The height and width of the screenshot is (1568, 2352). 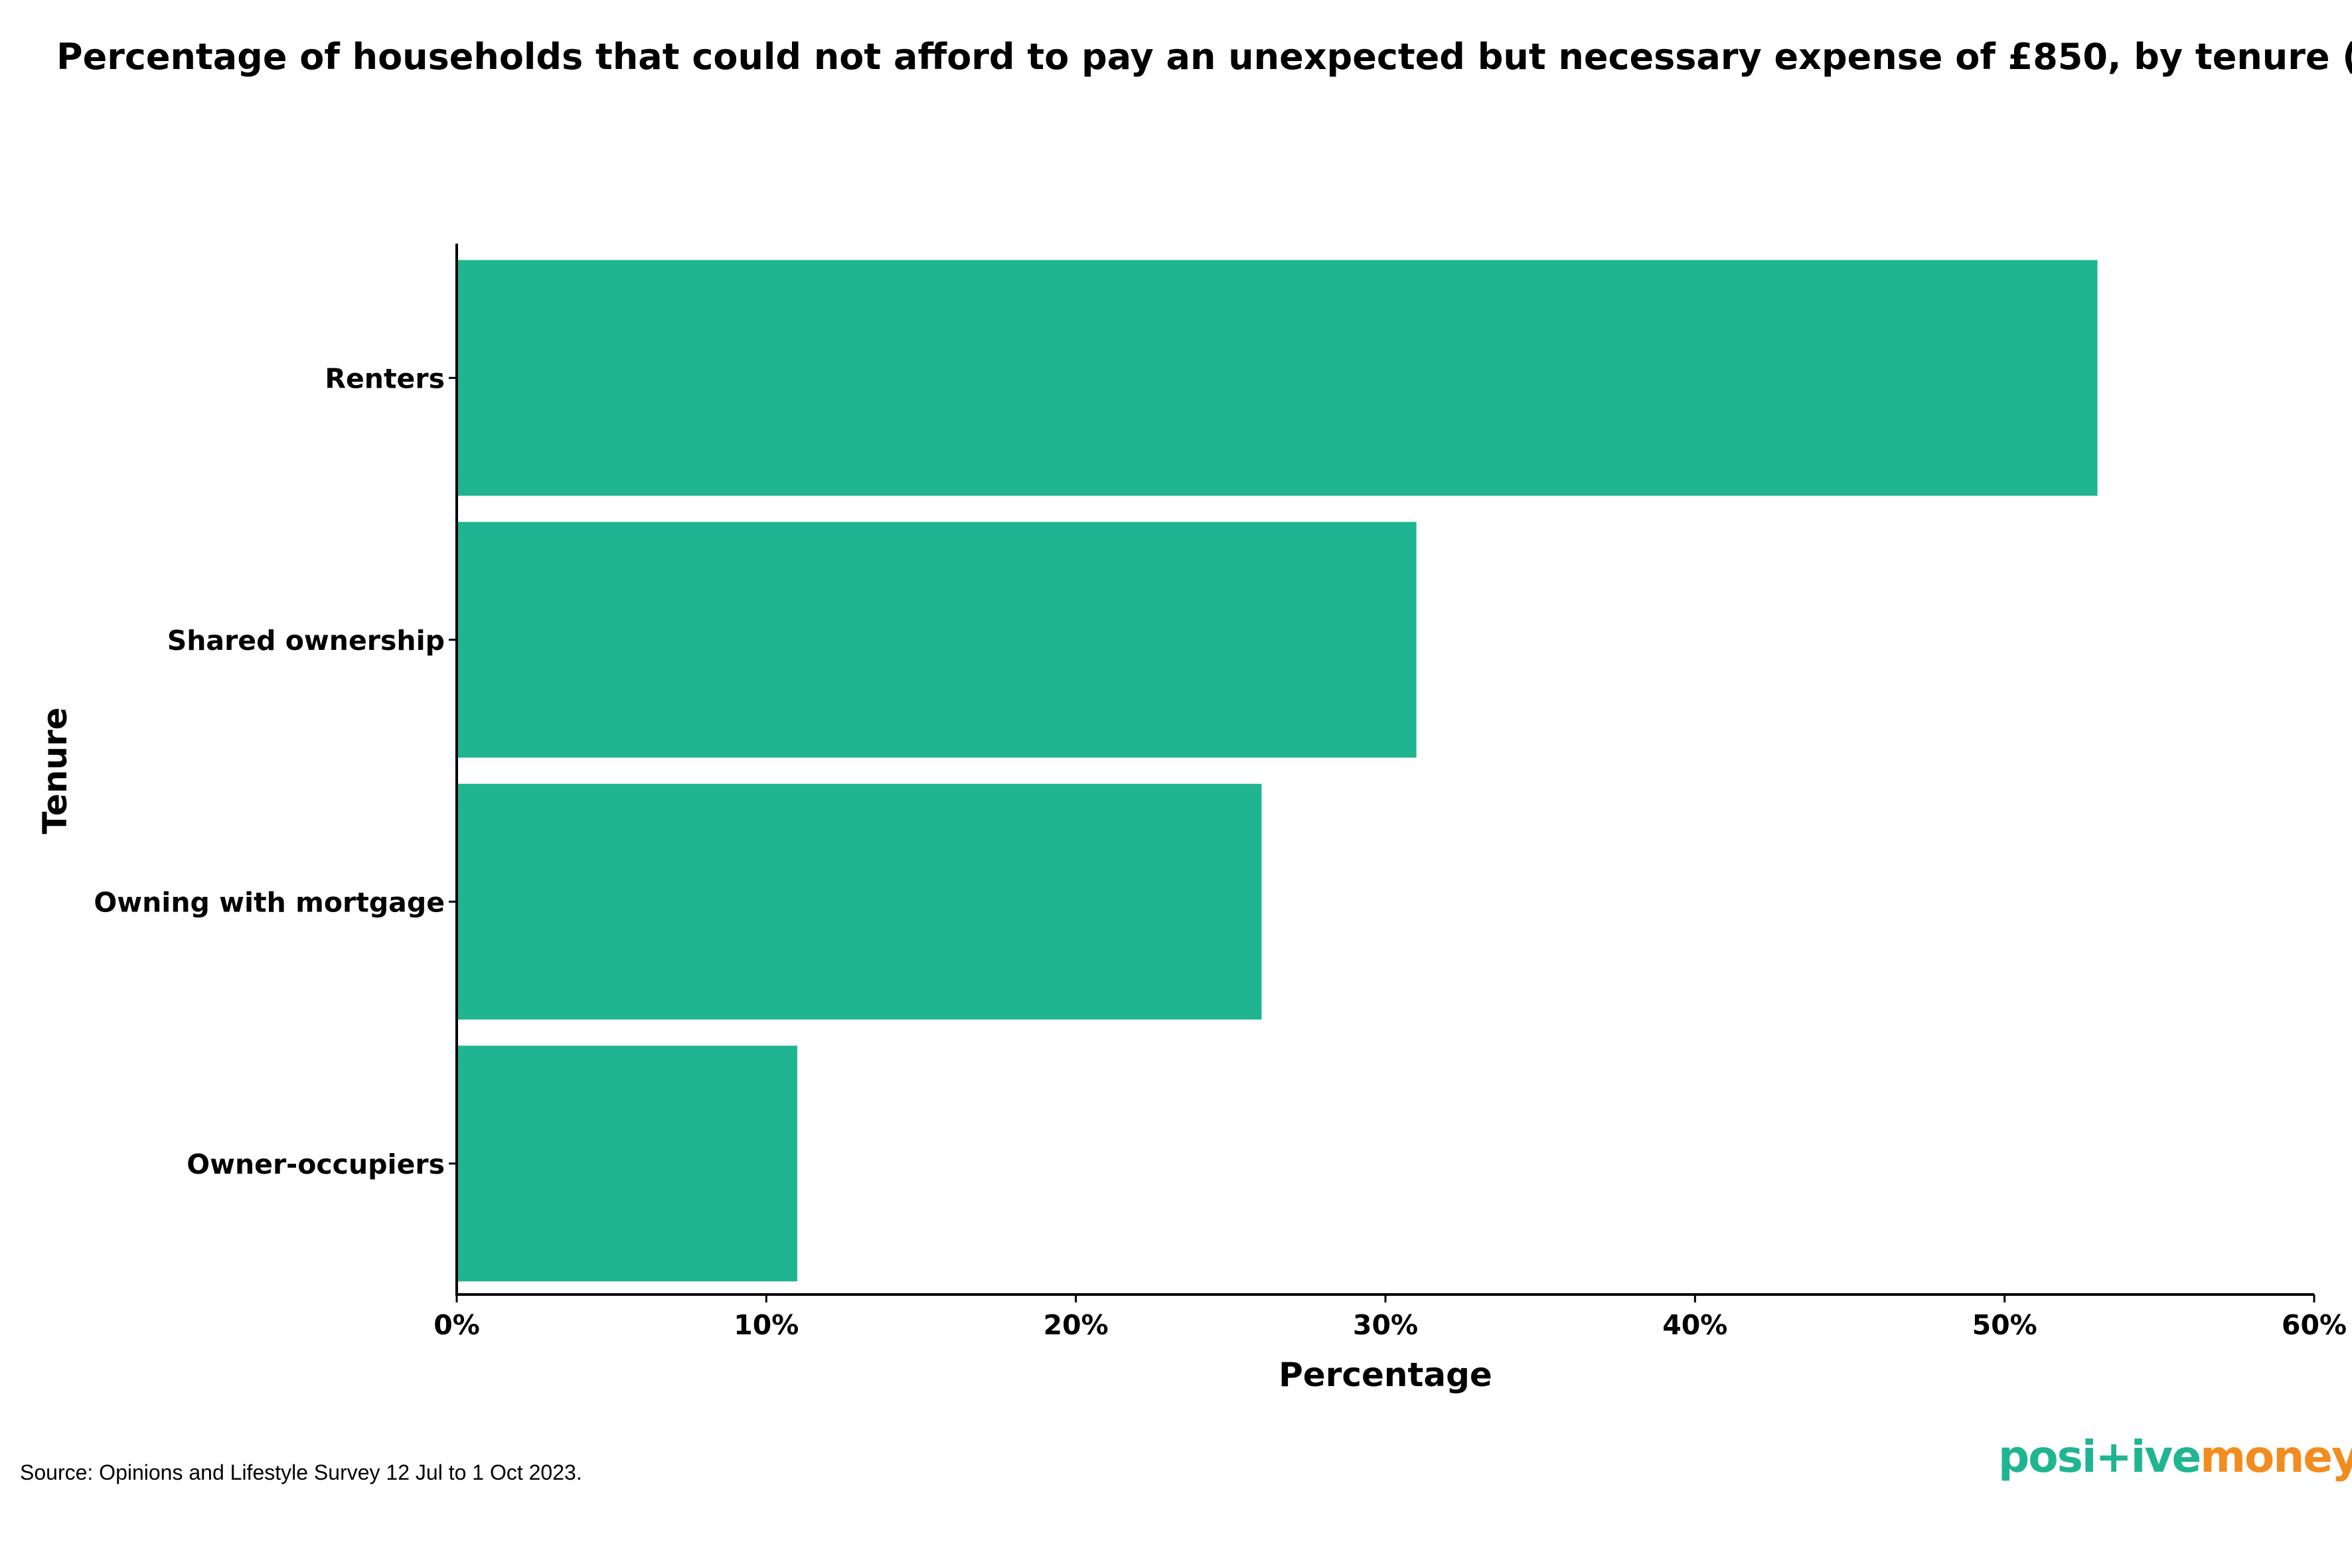 I want to click on x-tick-label: 10%, so click(x=766, y=1325).